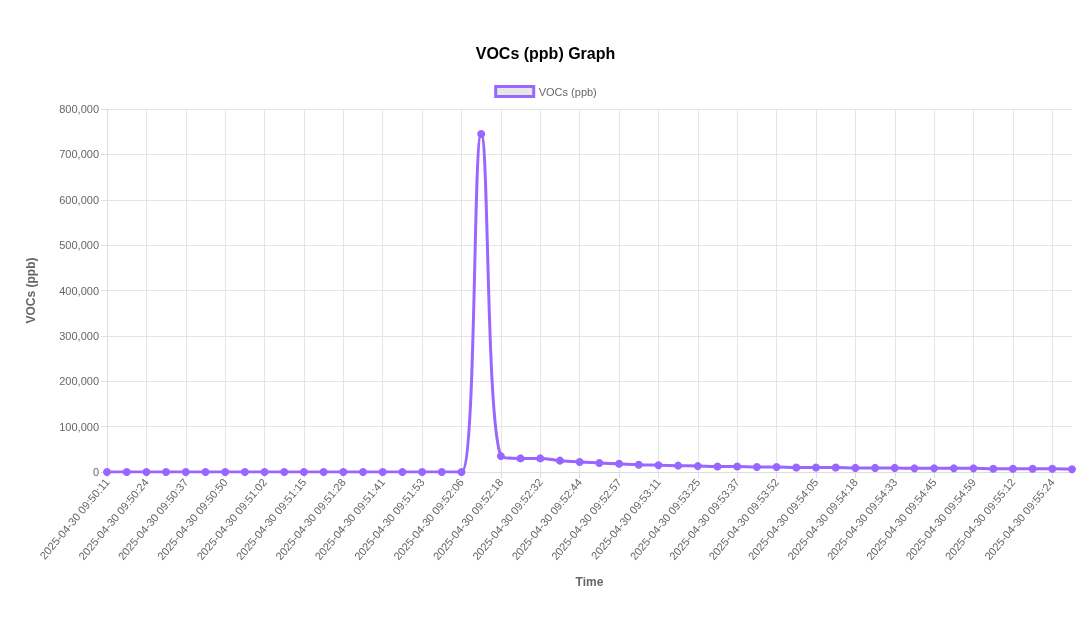  What do you see at coordinates (545, 53) in the screenshot?
I see `chart-title: VOCs (ppb) Graph` at bounding box center [545, 53].